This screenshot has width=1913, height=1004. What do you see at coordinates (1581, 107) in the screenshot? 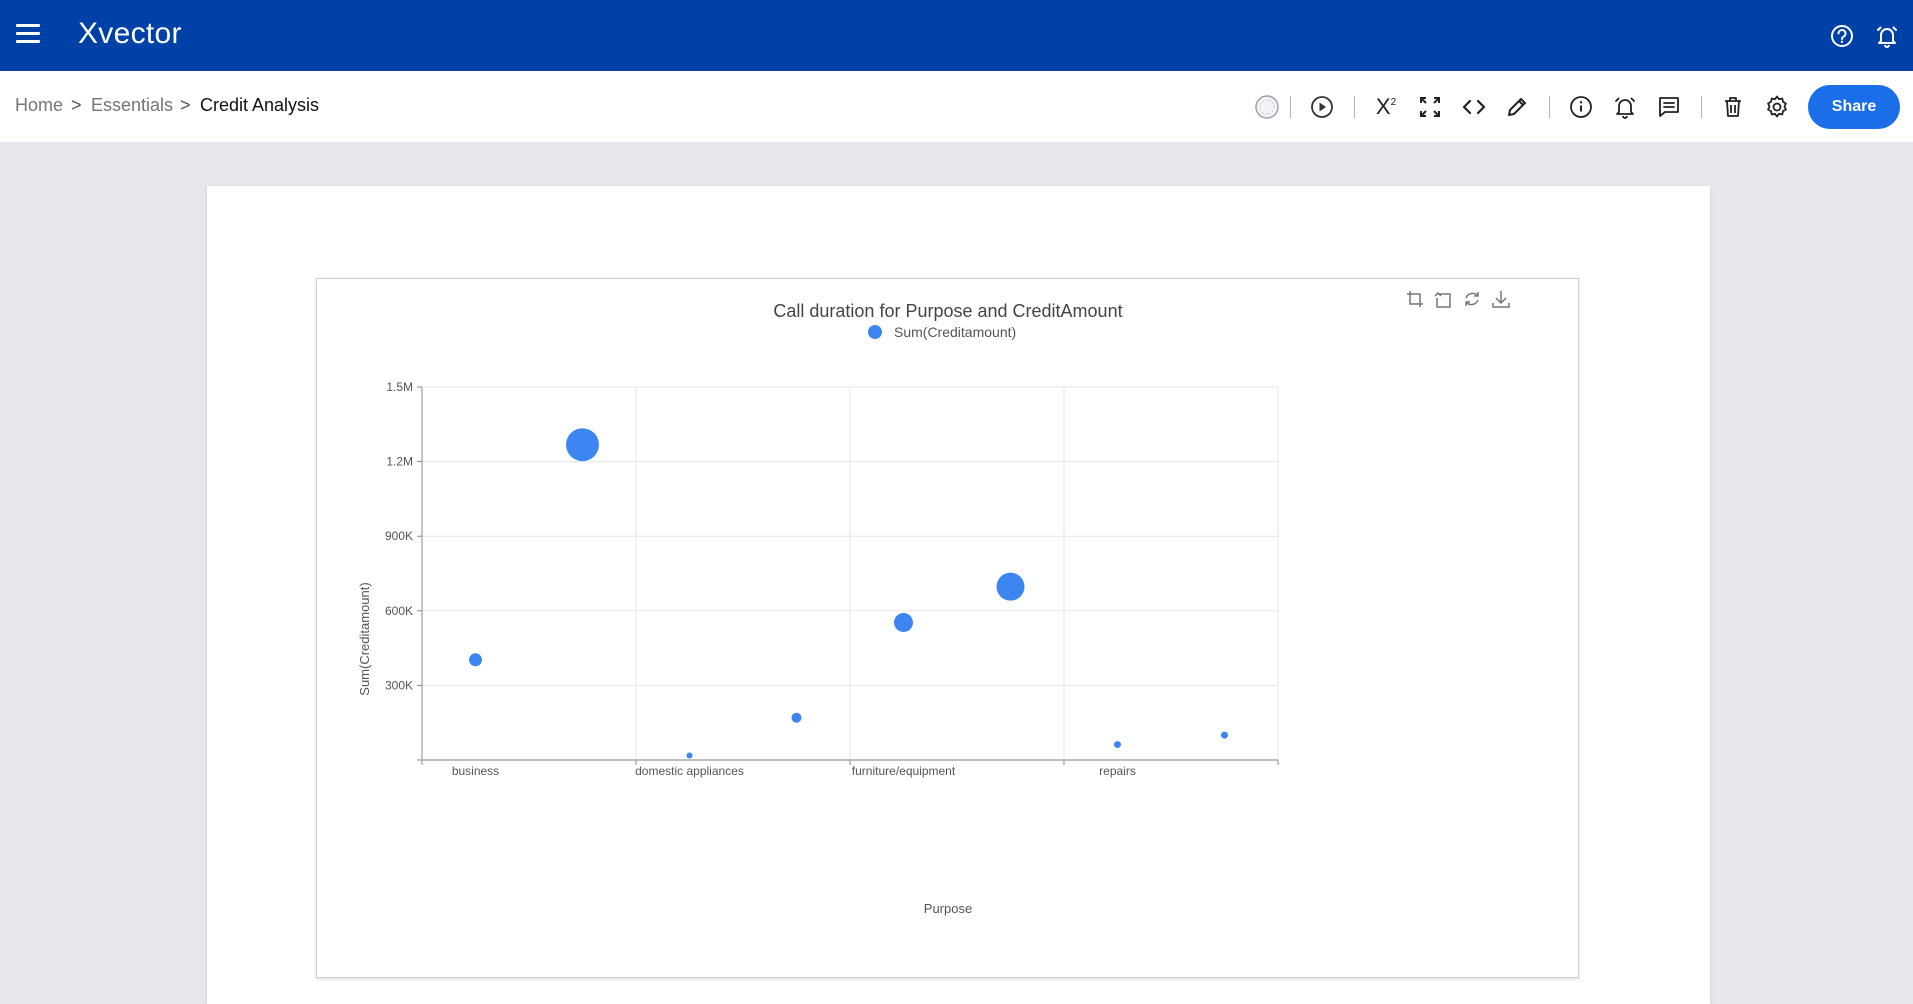
I see `info-icon` at bounding box center [1581, 107].